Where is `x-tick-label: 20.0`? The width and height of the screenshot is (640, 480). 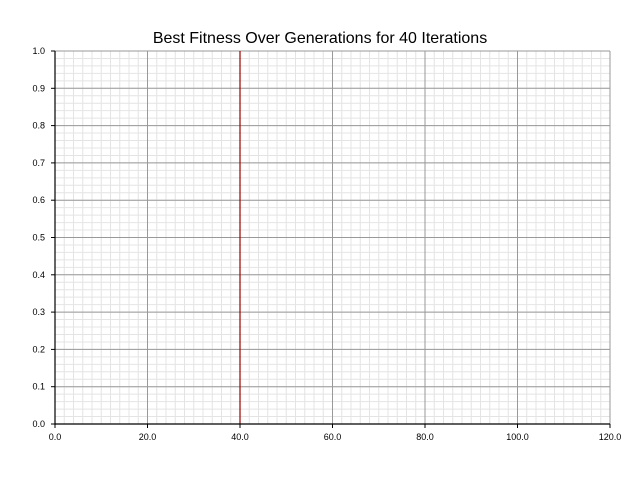
x-tick-label: 20.0 is located at coordinates (148, 437).